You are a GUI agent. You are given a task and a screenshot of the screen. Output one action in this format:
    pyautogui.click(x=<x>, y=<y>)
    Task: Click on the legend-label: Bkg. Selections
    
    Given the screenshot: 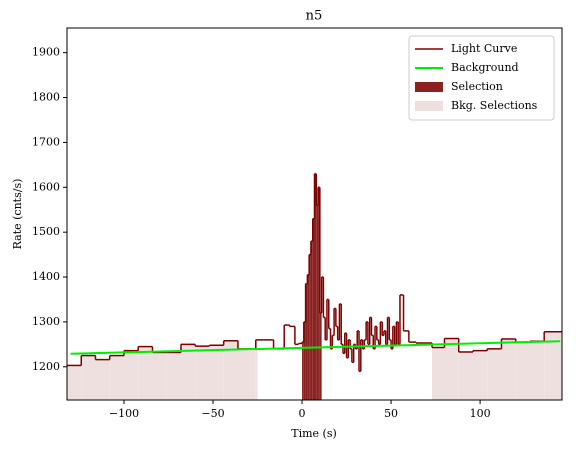 What is the action you would take?
    pyautogui.click(x=494, y=105)
    